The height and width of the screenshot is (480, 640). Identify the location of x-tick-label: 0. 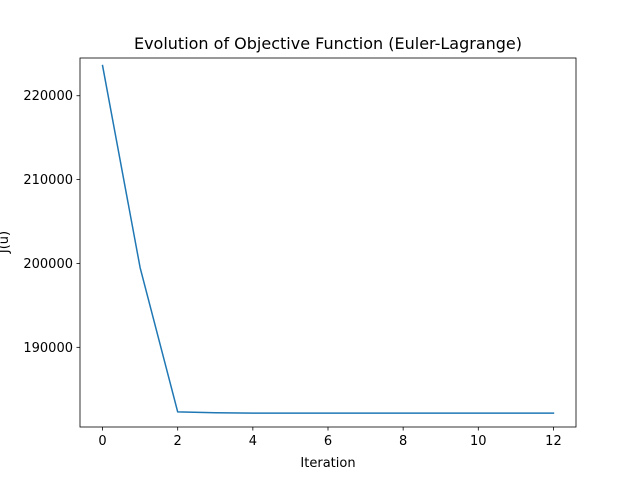
(102, 441).